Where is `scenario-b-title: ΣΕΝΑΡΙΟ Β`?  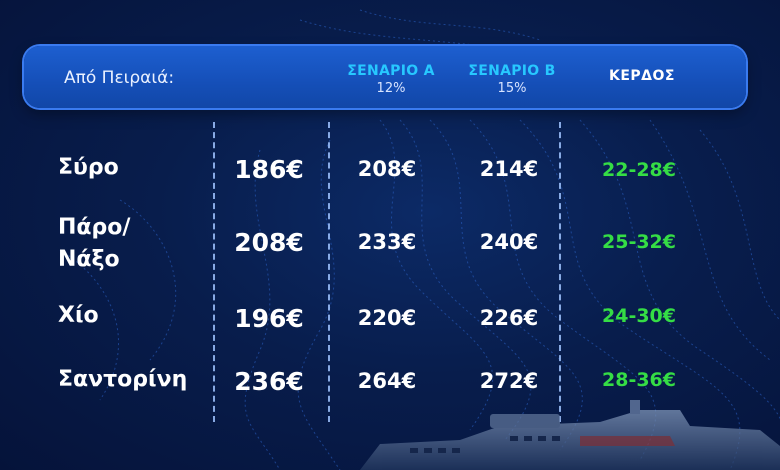
scenario-b-title: ΣΕΝΑΡΙΟ Β is located at coordinates (512, 71).